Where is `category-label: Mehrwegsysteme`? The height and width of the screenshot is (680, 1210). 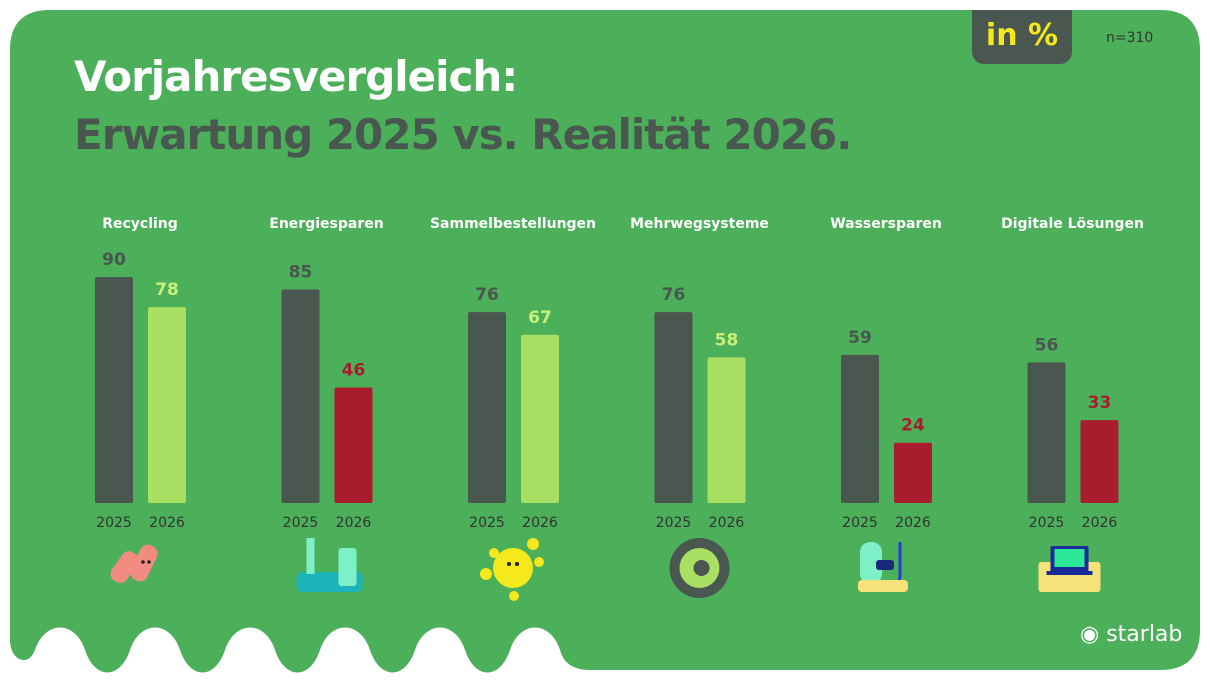
category-label: Mehrwegsysteme is located at coordinates (699, 224).